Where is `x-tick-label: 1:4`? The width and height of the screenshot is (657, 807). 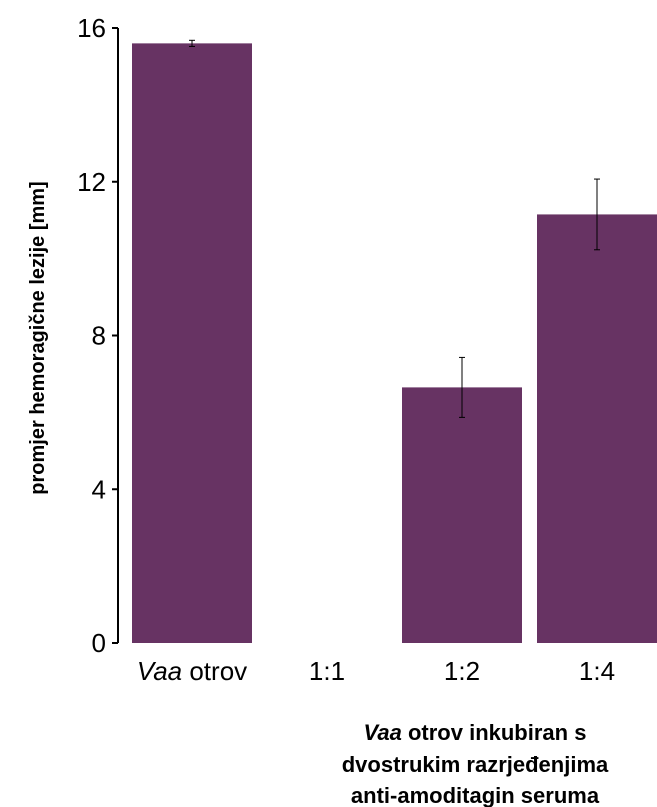
x-tick-label: 1:4 is located at coordinates (597, 671).